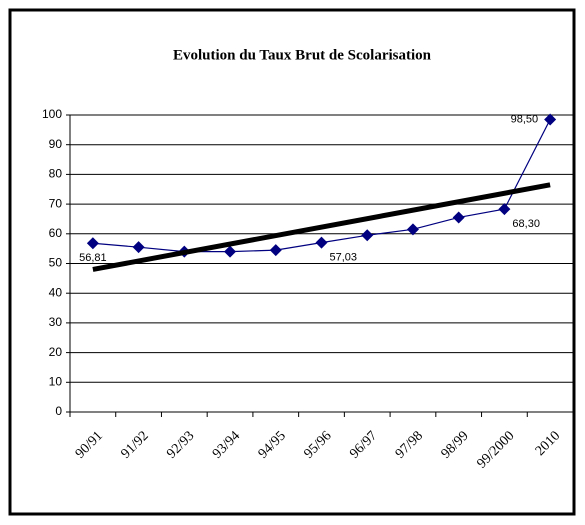 The height and width of the screenshot is (525, 585). What do you see at coordinates (526, 224) in the screenshot?
I see `data-label: 68,30` at bounding box center [526, 224].